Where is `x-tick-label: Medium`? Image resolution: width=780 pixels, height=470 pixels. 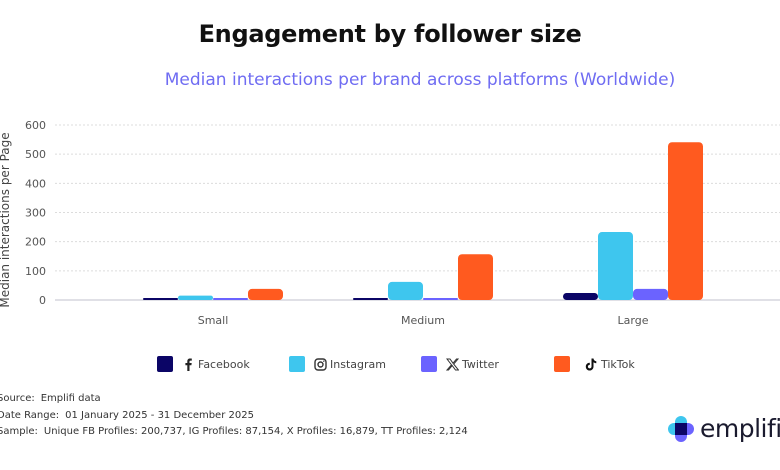
x-tick-label: Medium is located at coordinates (423, 320).